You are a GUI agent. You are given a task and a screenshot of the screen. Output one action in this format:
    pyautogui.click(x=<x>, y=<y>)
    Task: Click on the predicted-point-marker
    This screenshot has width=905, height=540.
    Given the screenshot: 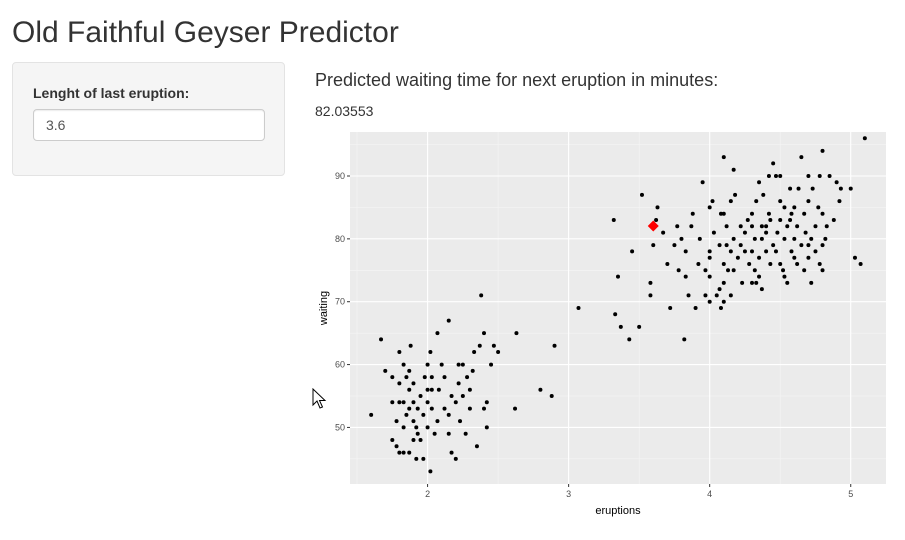 What is the action you would take?
    pyautogui.click(x=653, y=226)
    